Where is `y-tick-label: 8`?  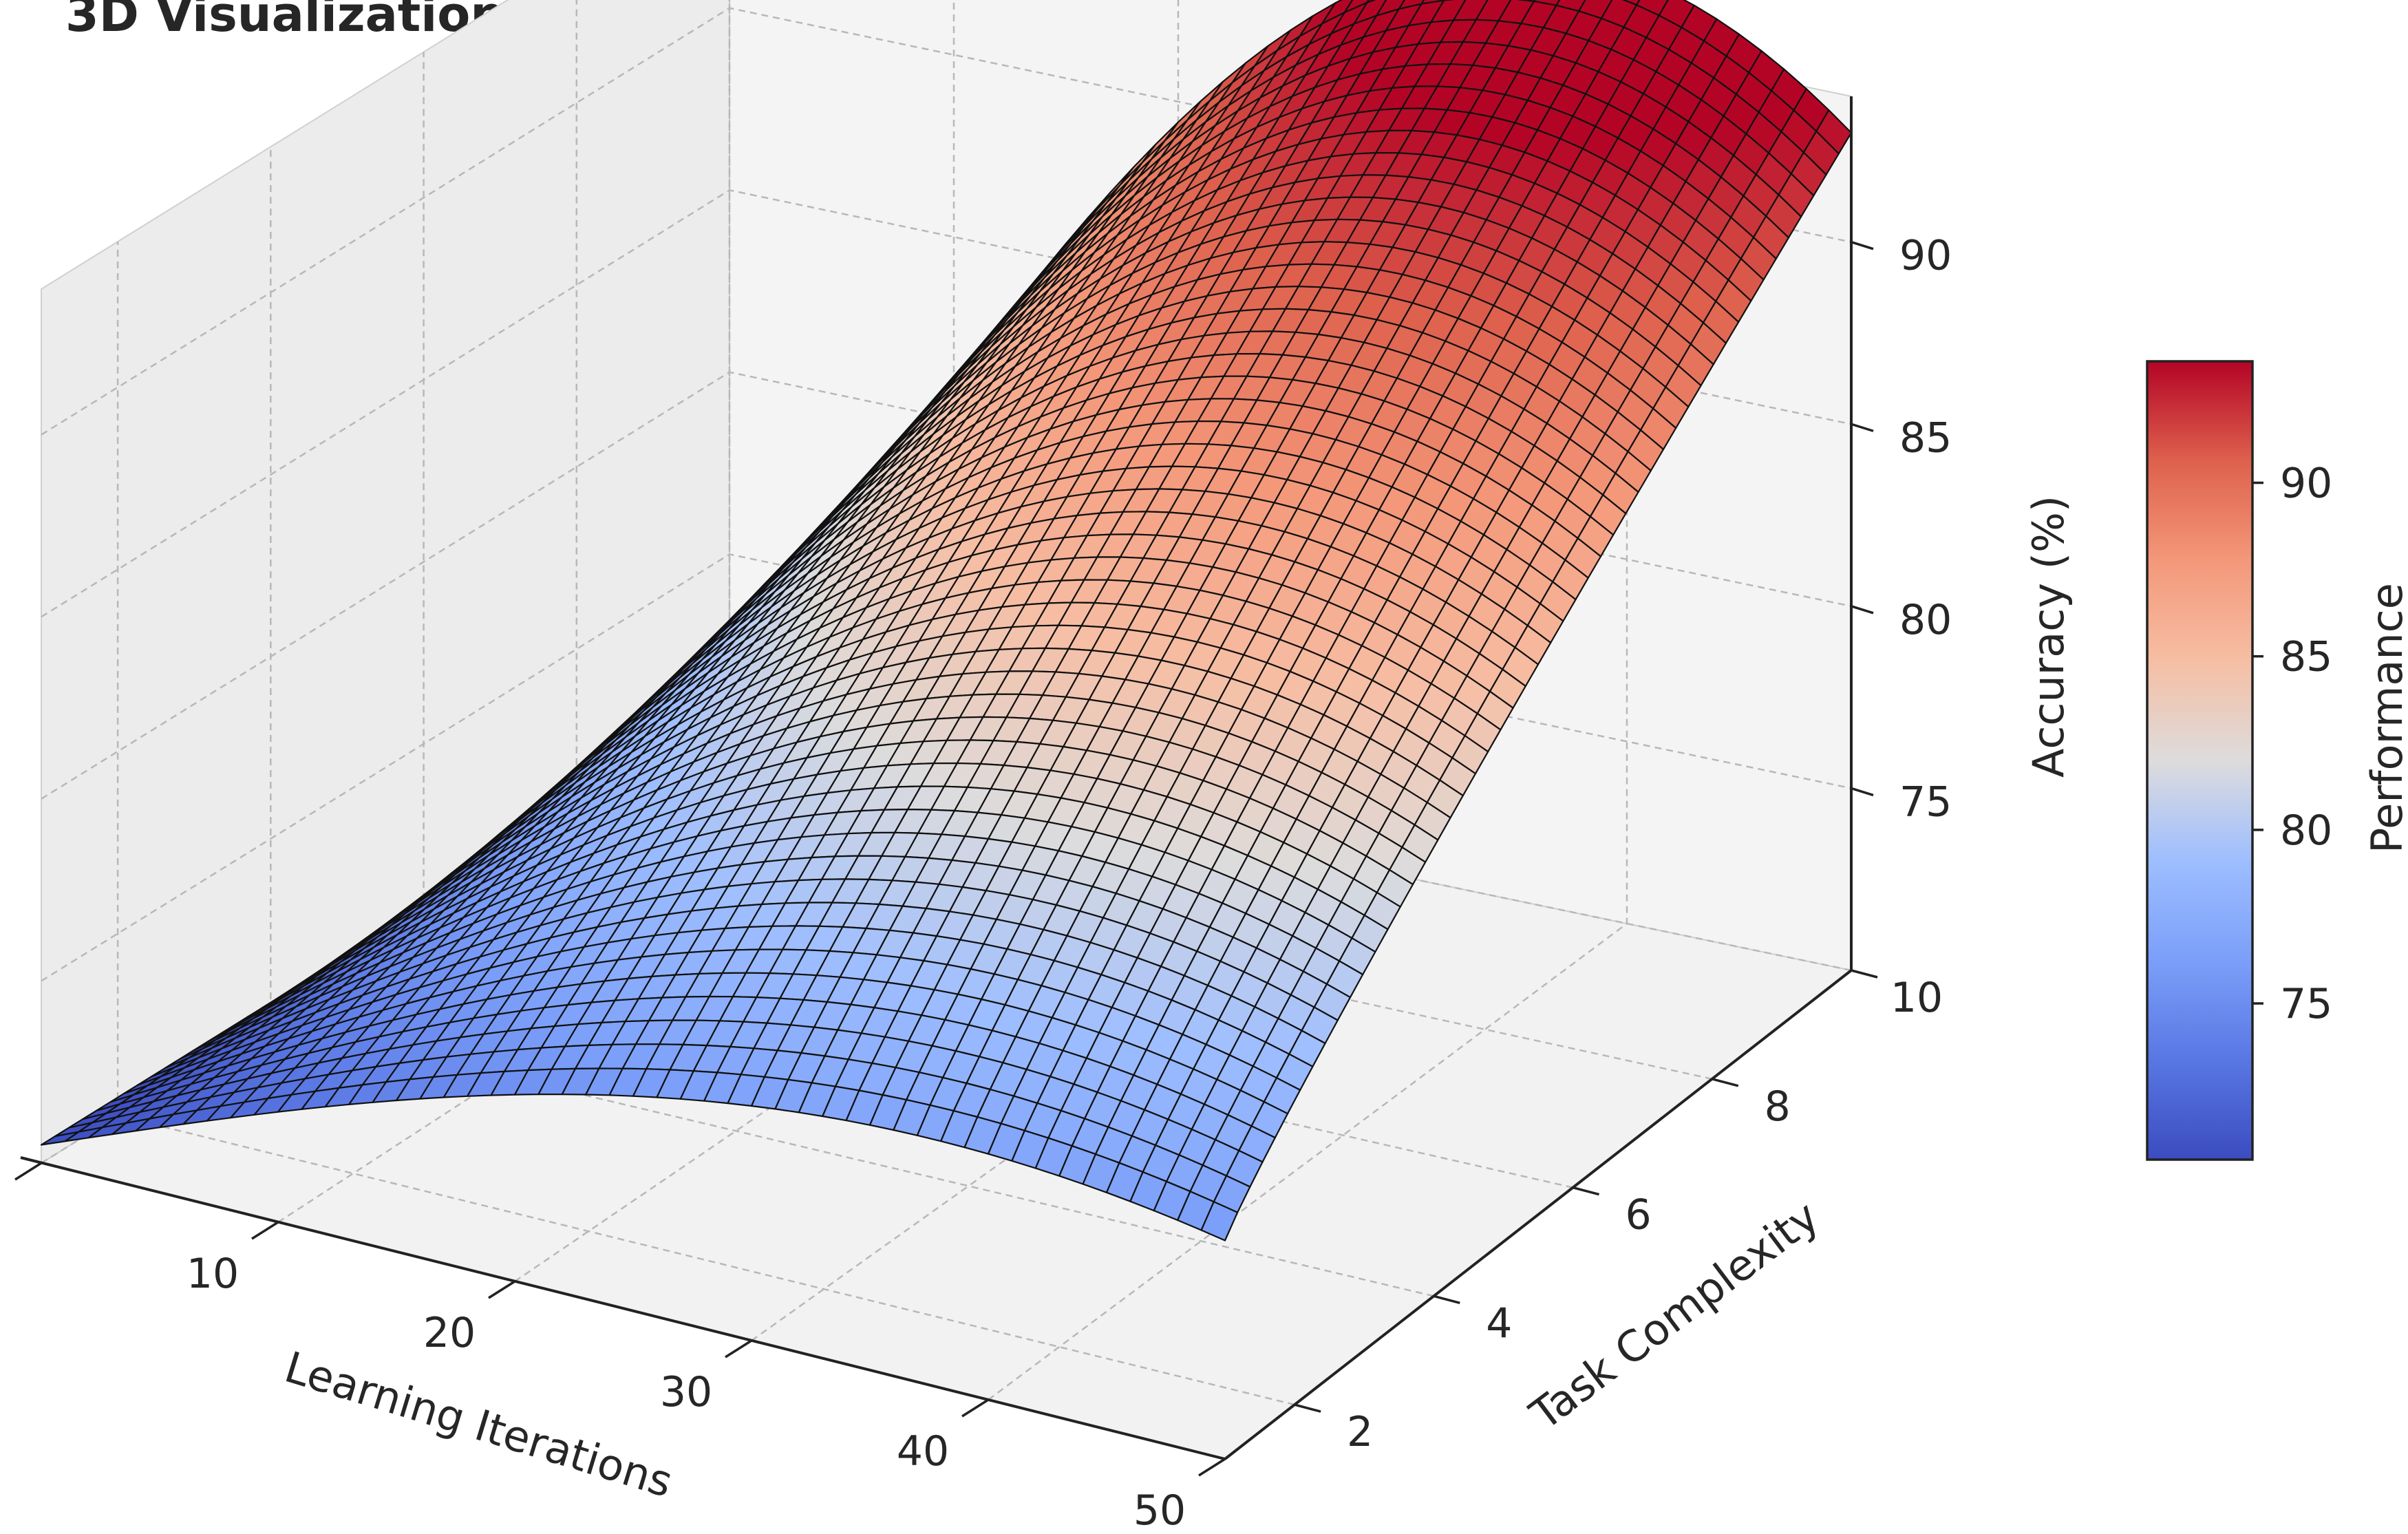 y-tick-label: 8 is located at coordinates (1778, 1107).